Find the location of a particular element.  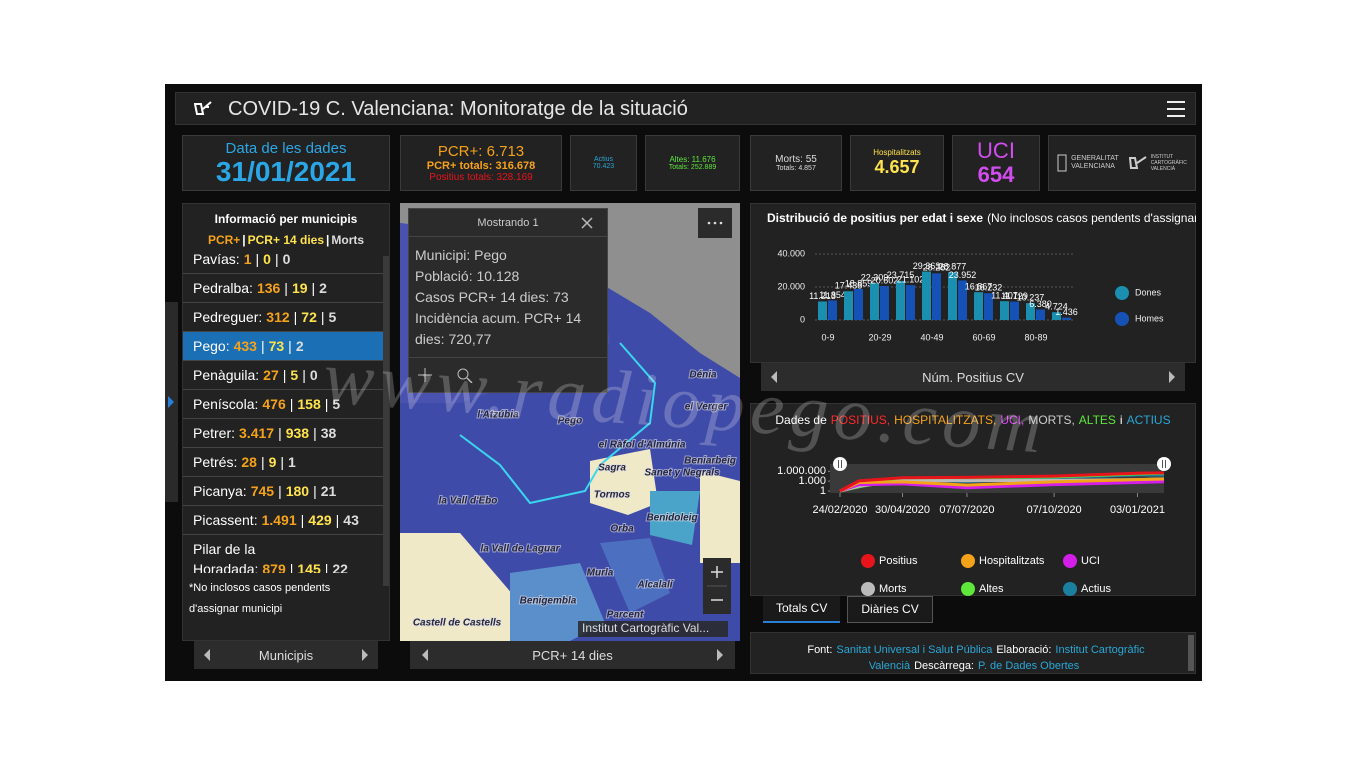

value-label: 28.282 is located at coordinates (937, 268).